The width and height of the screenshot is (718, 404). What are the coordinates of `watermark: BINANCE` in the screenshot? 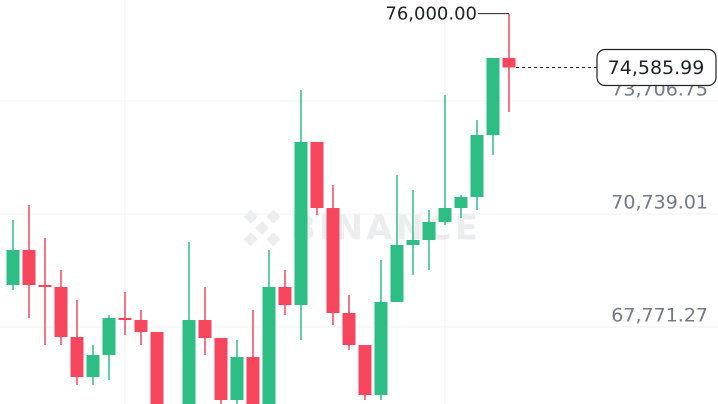 It's located at (362, 229).